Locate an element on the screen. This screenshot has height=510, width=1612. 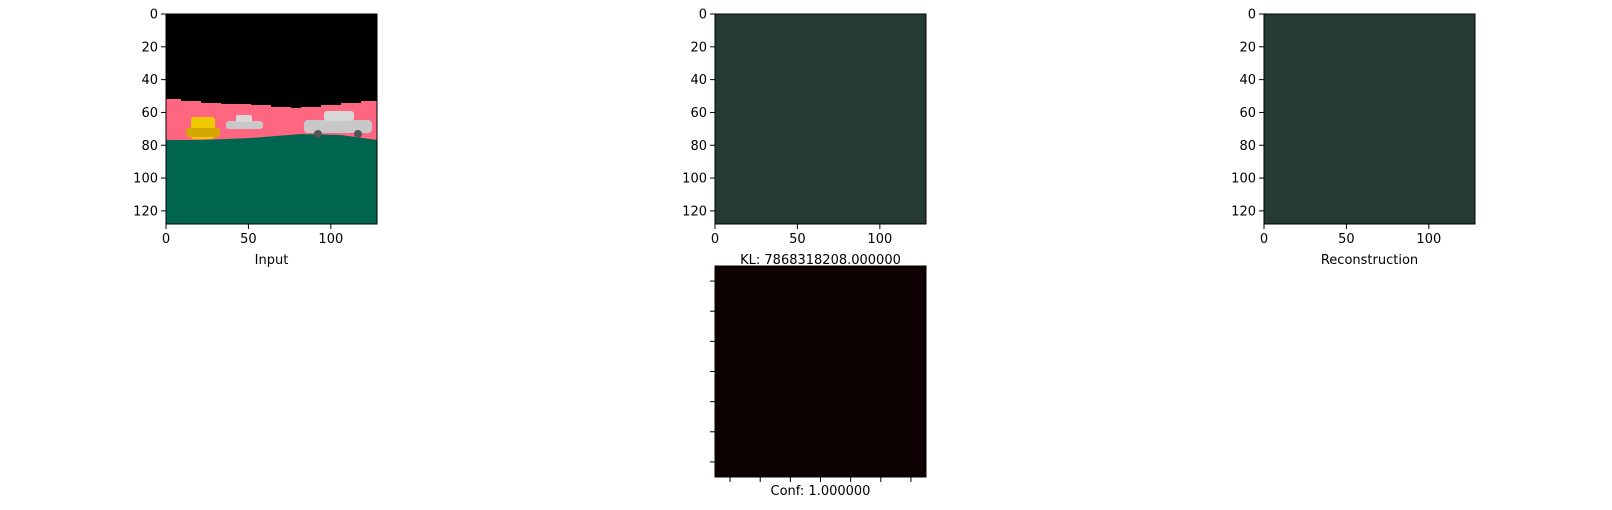
kl-y-ticks: 0 20 40 60 80 100 120 is located at coordinates (698, 113).